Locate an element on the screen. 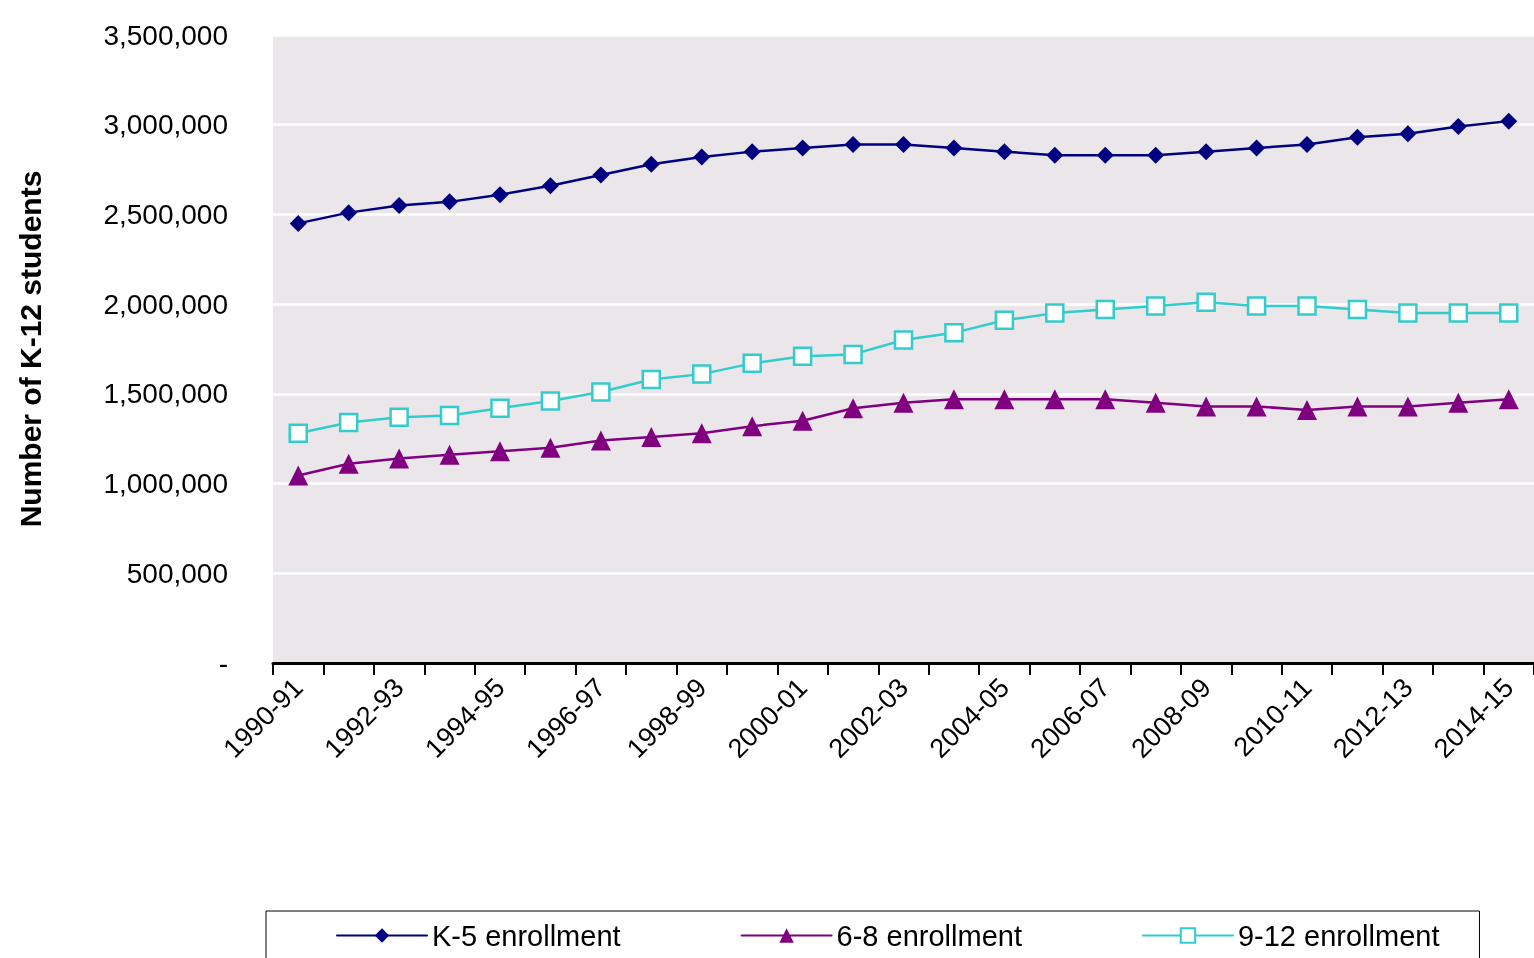 The width and height of the screenshot is (1534, 958). legend-label: K-5 enrollment is located at coordinates (526, 935).